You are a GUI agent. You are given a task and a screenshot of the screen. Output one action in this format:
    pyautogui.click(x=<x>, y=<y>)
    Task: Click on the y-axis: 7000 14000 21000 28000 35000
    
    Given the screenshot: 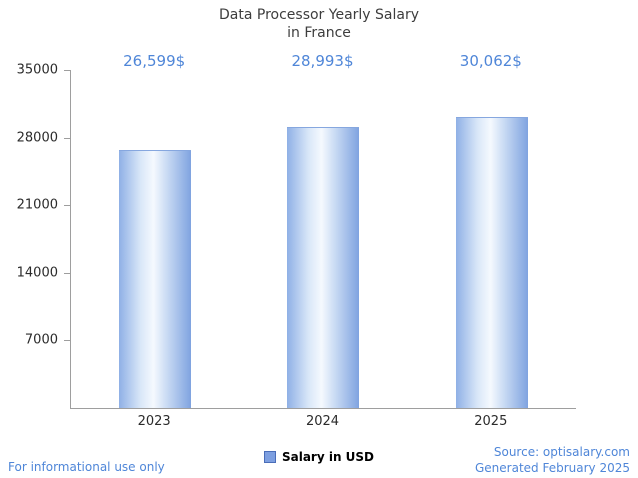 What is the action you would take?
    pyautogui.click(x=35, y=235)
    